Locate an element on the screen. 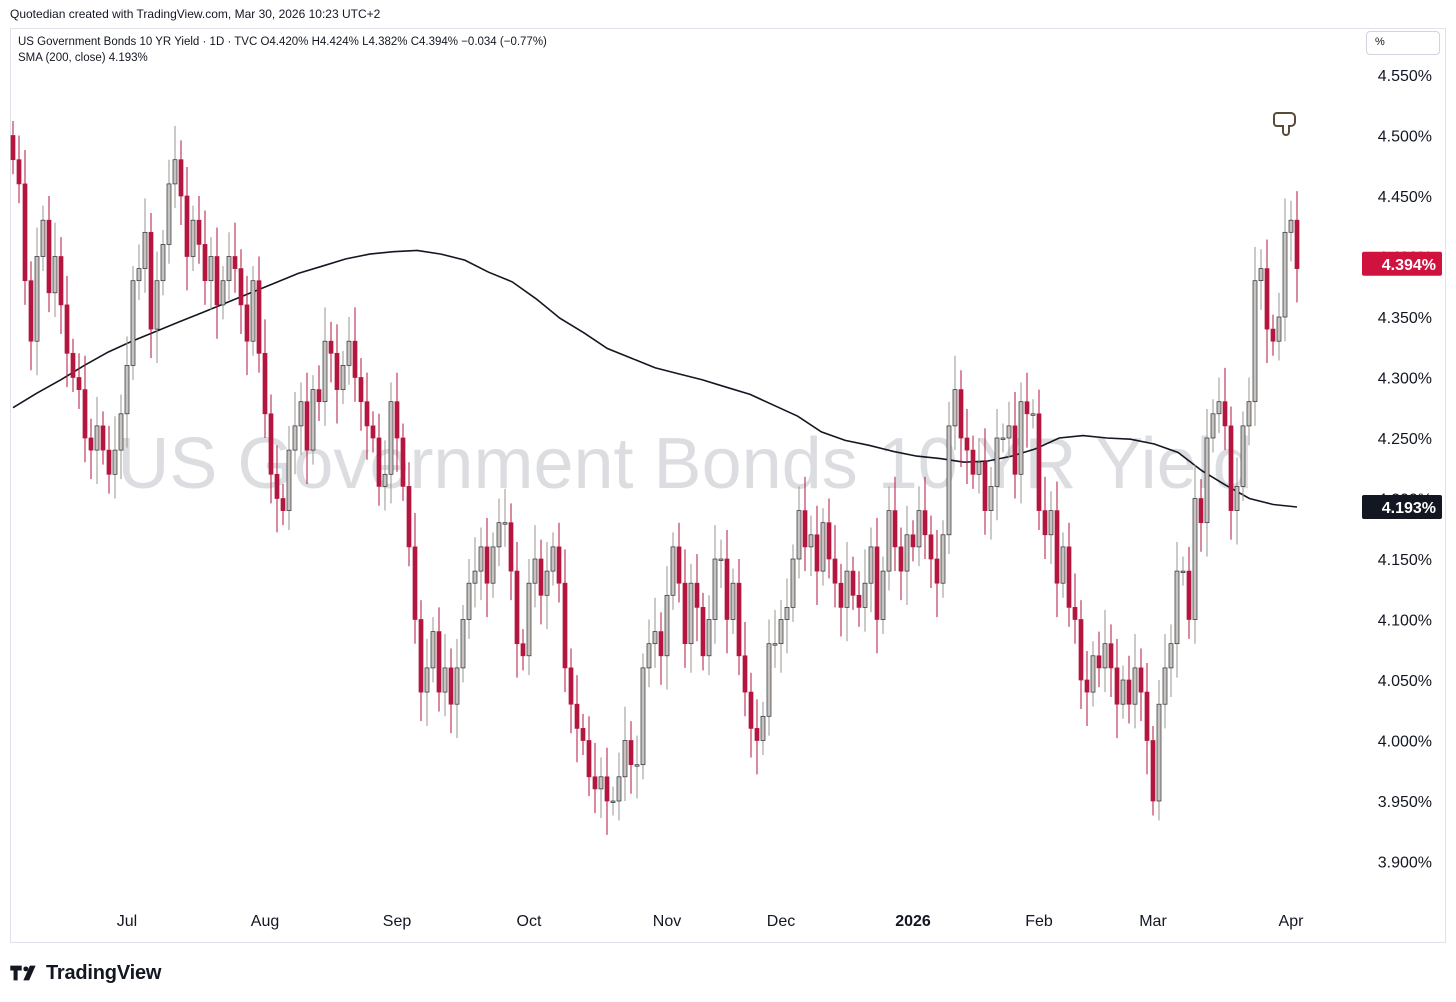 The width and height of the screenshot is (1456, 1002). x-tick-label: Jul is located at coordinates (127, 921).